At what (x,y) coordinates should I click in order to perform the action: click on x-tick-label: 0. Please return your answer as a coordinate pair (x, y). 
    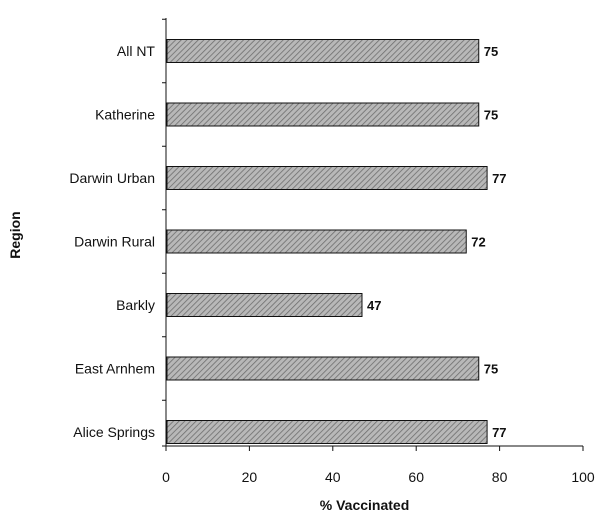
    Looking at the image, I should click on (166, 477).